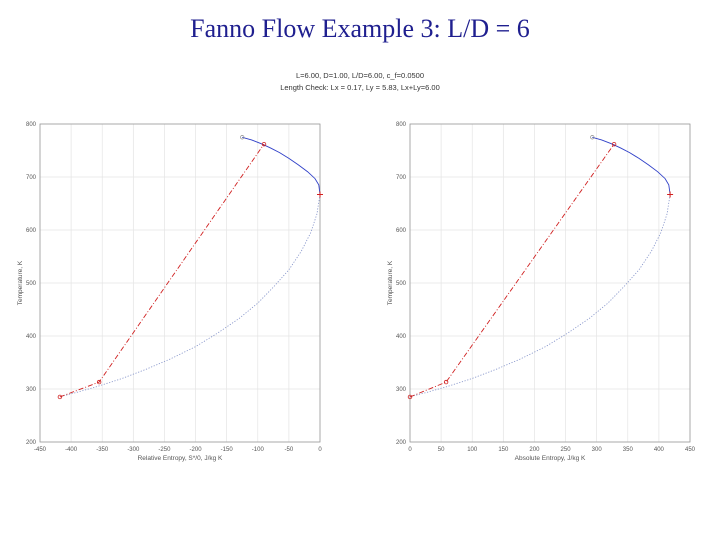 This screenshot has height=540, width=720. Describe the element at coordinates (441, 450) in the screenshot. I see `chart1-x-tick-label-1: 50` at that location.